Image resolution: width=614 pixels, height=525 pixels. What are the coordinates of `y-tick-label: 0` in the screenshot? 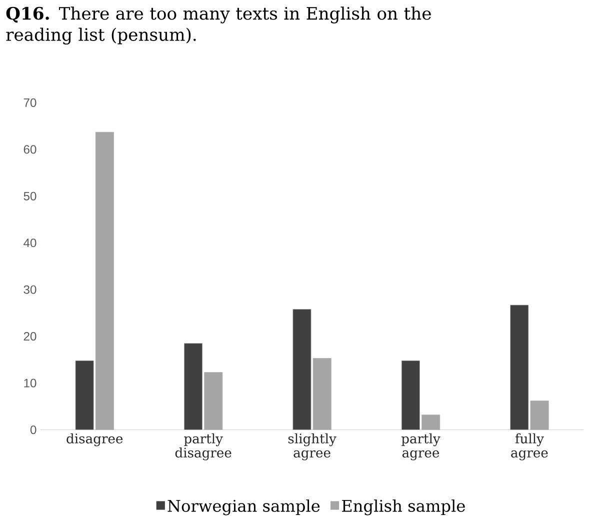 It's located at (33, 429).